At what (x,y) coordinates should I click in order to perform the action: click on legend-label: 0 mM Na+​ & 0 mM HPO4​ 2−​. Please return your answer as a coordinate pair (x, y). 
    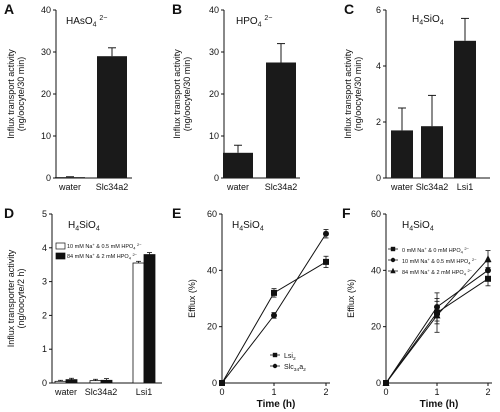
    Looking at the image, I should click on (436, 250).